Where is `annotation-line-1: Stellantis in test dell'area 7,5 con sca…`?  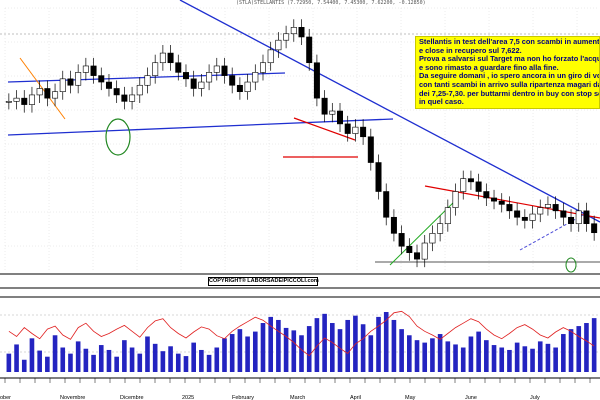 annotation-line-1: Stellantis in test dell'area 7,5 con sca… is located at coordinates (509, 41).